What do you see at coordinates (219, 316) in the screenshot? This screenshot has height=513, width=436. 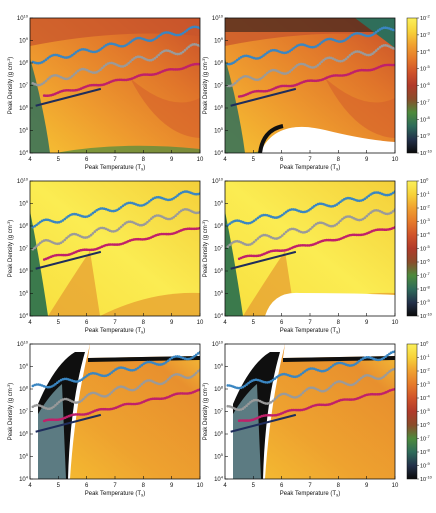 I see `y-tick-label: 10⁴` at bounding box center [219, 316].